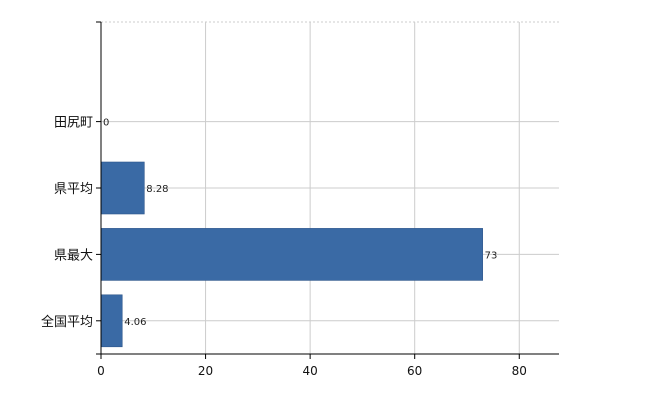 Image resolution: width=650 pixels, height=405 pixels. I want to click on category-label-1: 県平均, so click(73, 189).